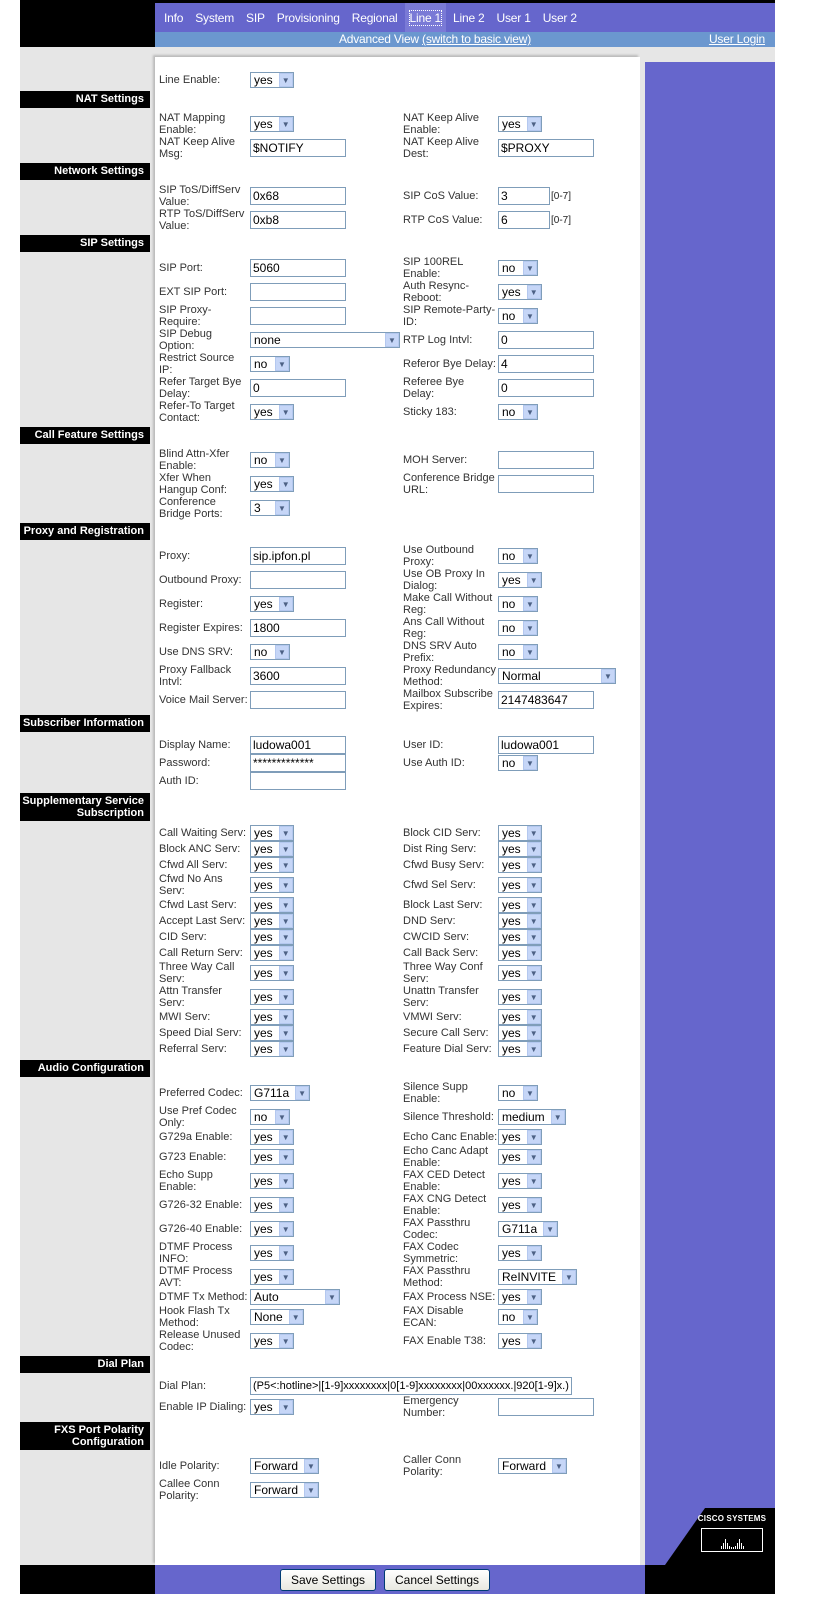  What do you see at coordinates (272, 484) in the screenshot?
I see `xfer-when-hangup-conf-select: yes ▼` at bounding box center [272, 484].